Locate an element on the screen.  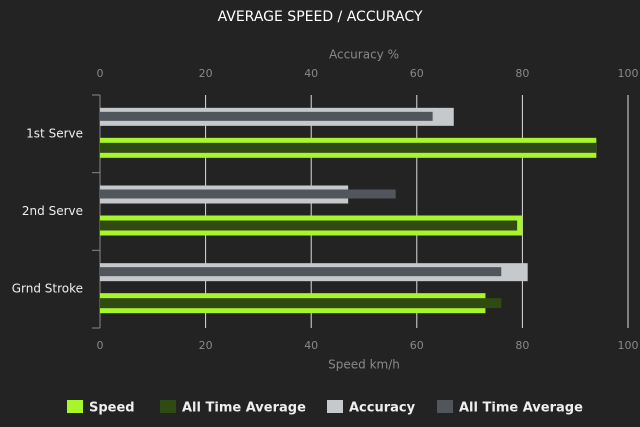
x-tick-label: 60 is located at coordinates (417, 345).